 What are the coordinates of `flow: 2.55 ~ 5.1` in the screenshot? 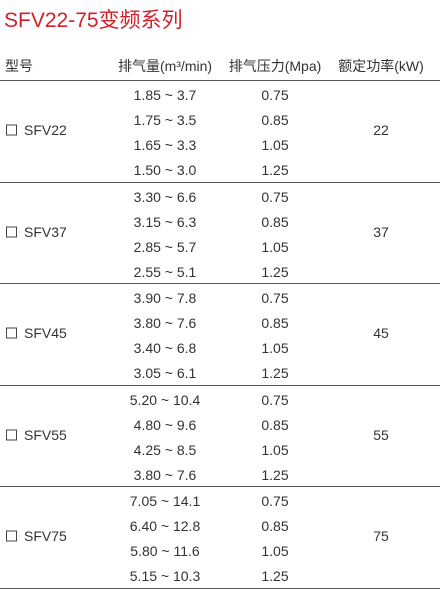 It's located at (165, 271).